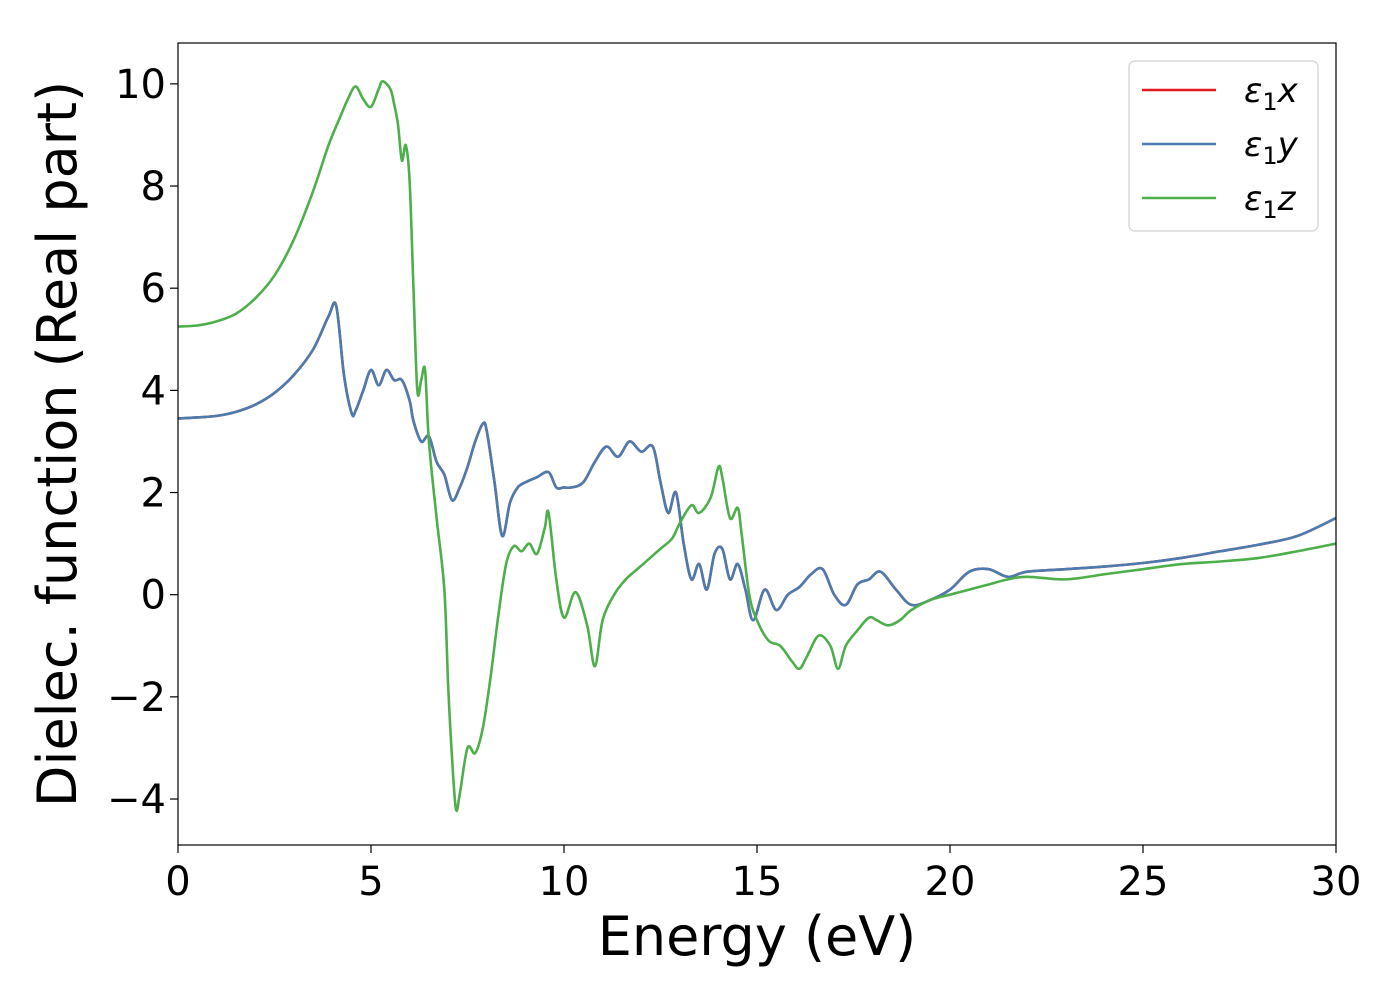  I want to click on y-tick-label: 0, so click(153, 596).